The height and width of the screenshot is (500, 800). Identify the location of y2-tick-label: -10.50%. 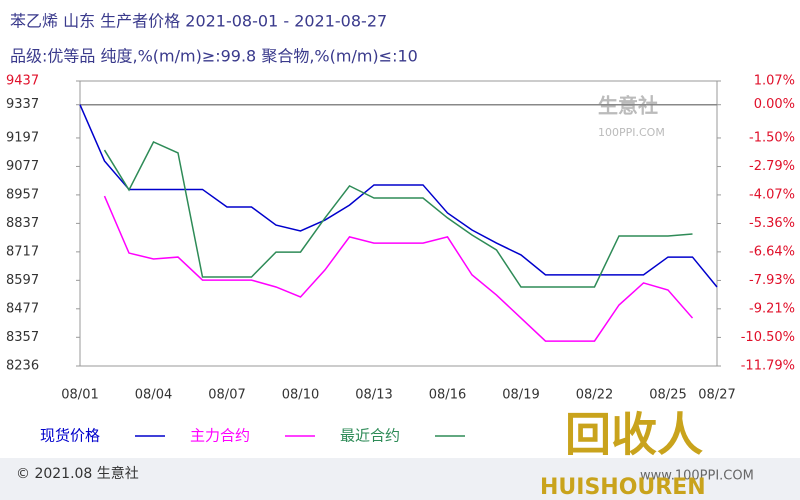
(768, 337).